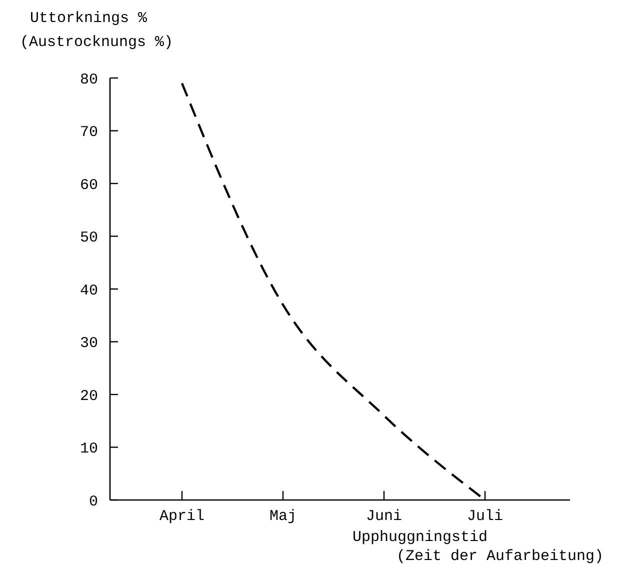  What do you see at coordinates (89, 291) in the screenshot?
I see `y-tick-label: 40` at bounding box center [89, 291].